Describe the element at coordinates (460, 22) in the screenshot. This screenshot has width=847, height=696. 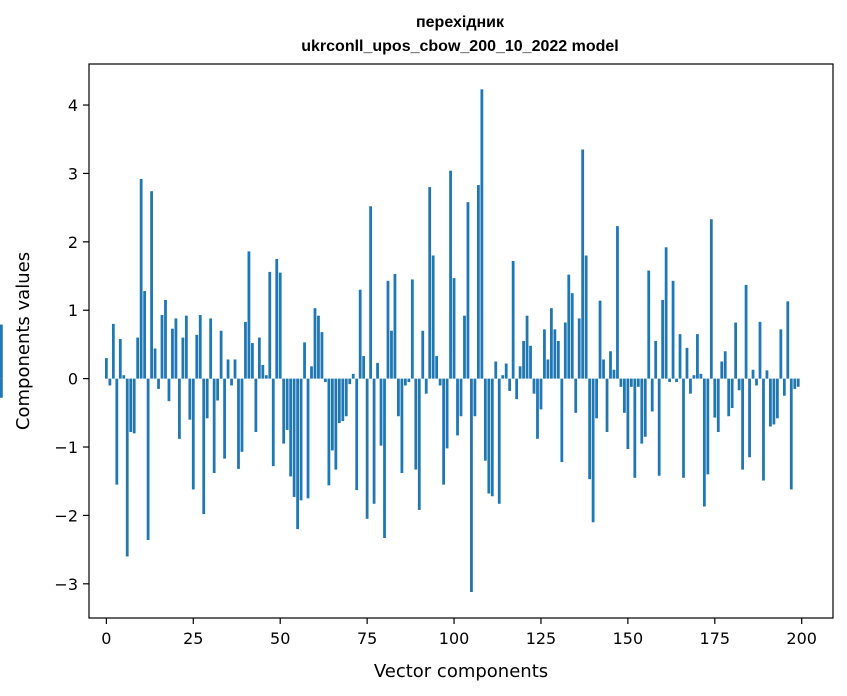
I see `chart-title: перехідник` at that location.